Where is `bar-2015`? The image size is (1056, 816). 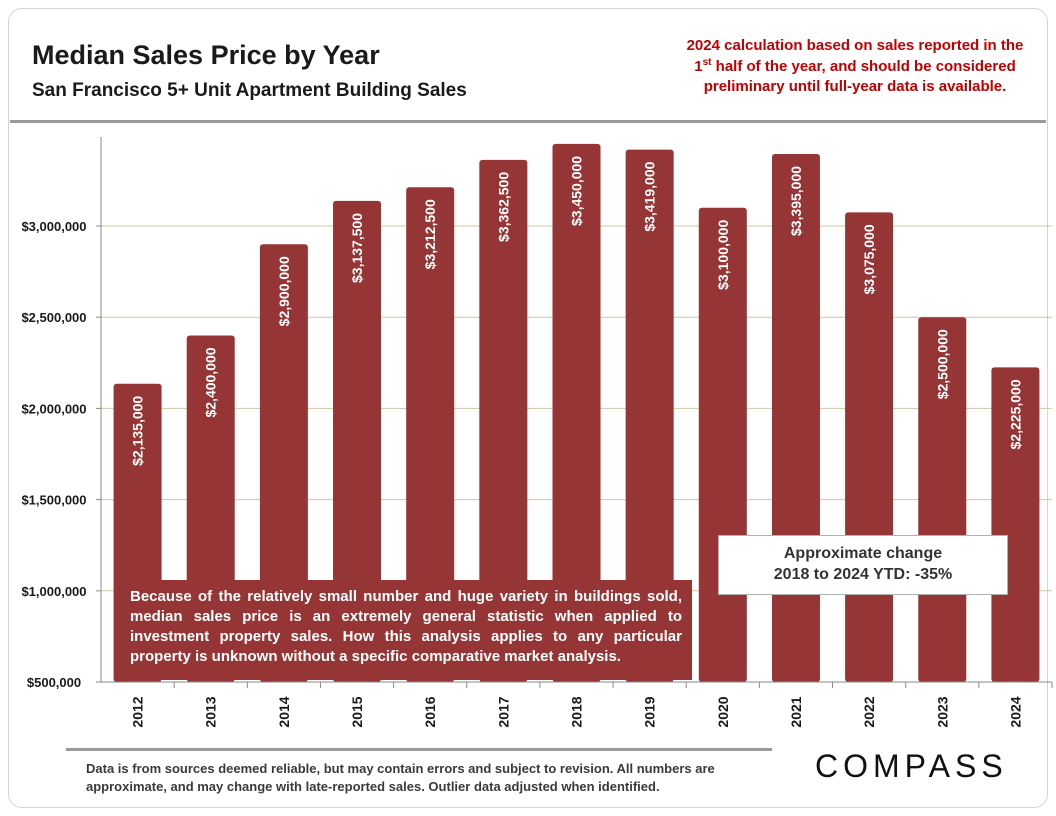
bar-2015 is located at coordinates (357, 441).